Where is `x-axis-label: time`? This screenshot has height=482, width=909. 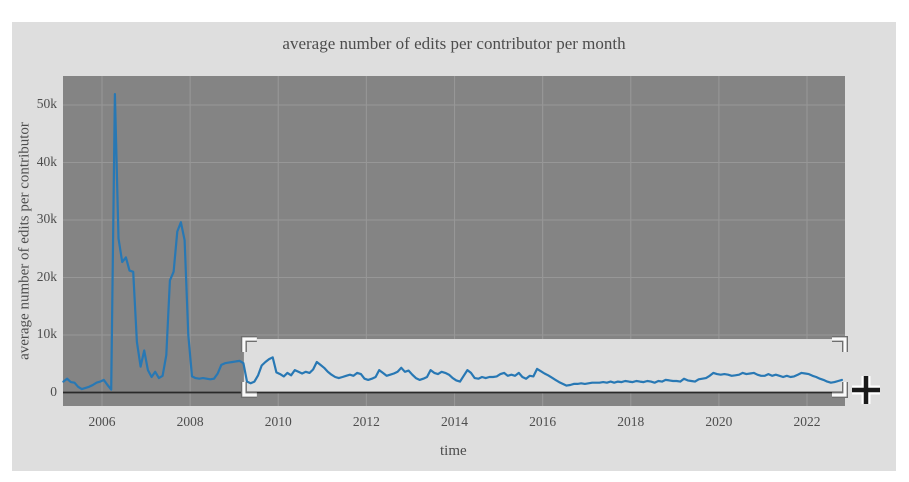 x-axis-label: time is located at coordinates (453, 451).